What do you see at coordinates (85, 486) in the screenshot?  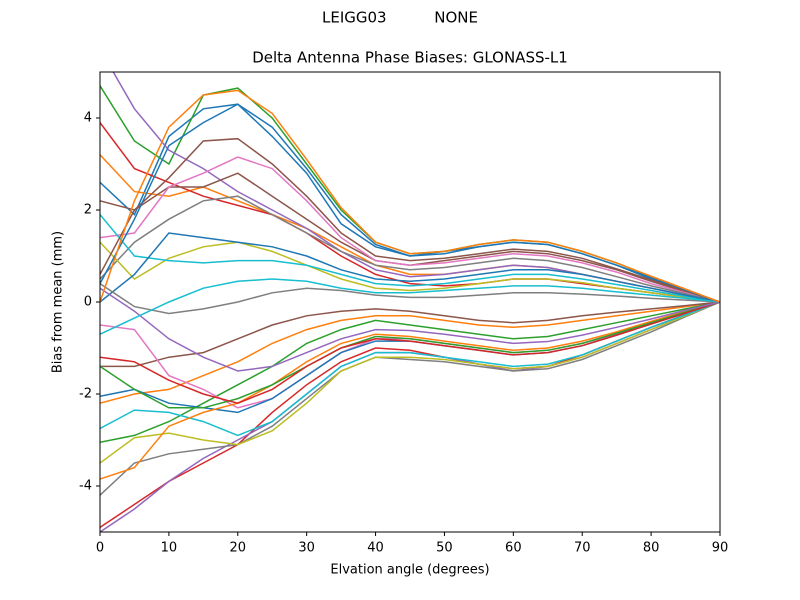 I see `y-tick-label: -4` at bounding box center [85, 486].